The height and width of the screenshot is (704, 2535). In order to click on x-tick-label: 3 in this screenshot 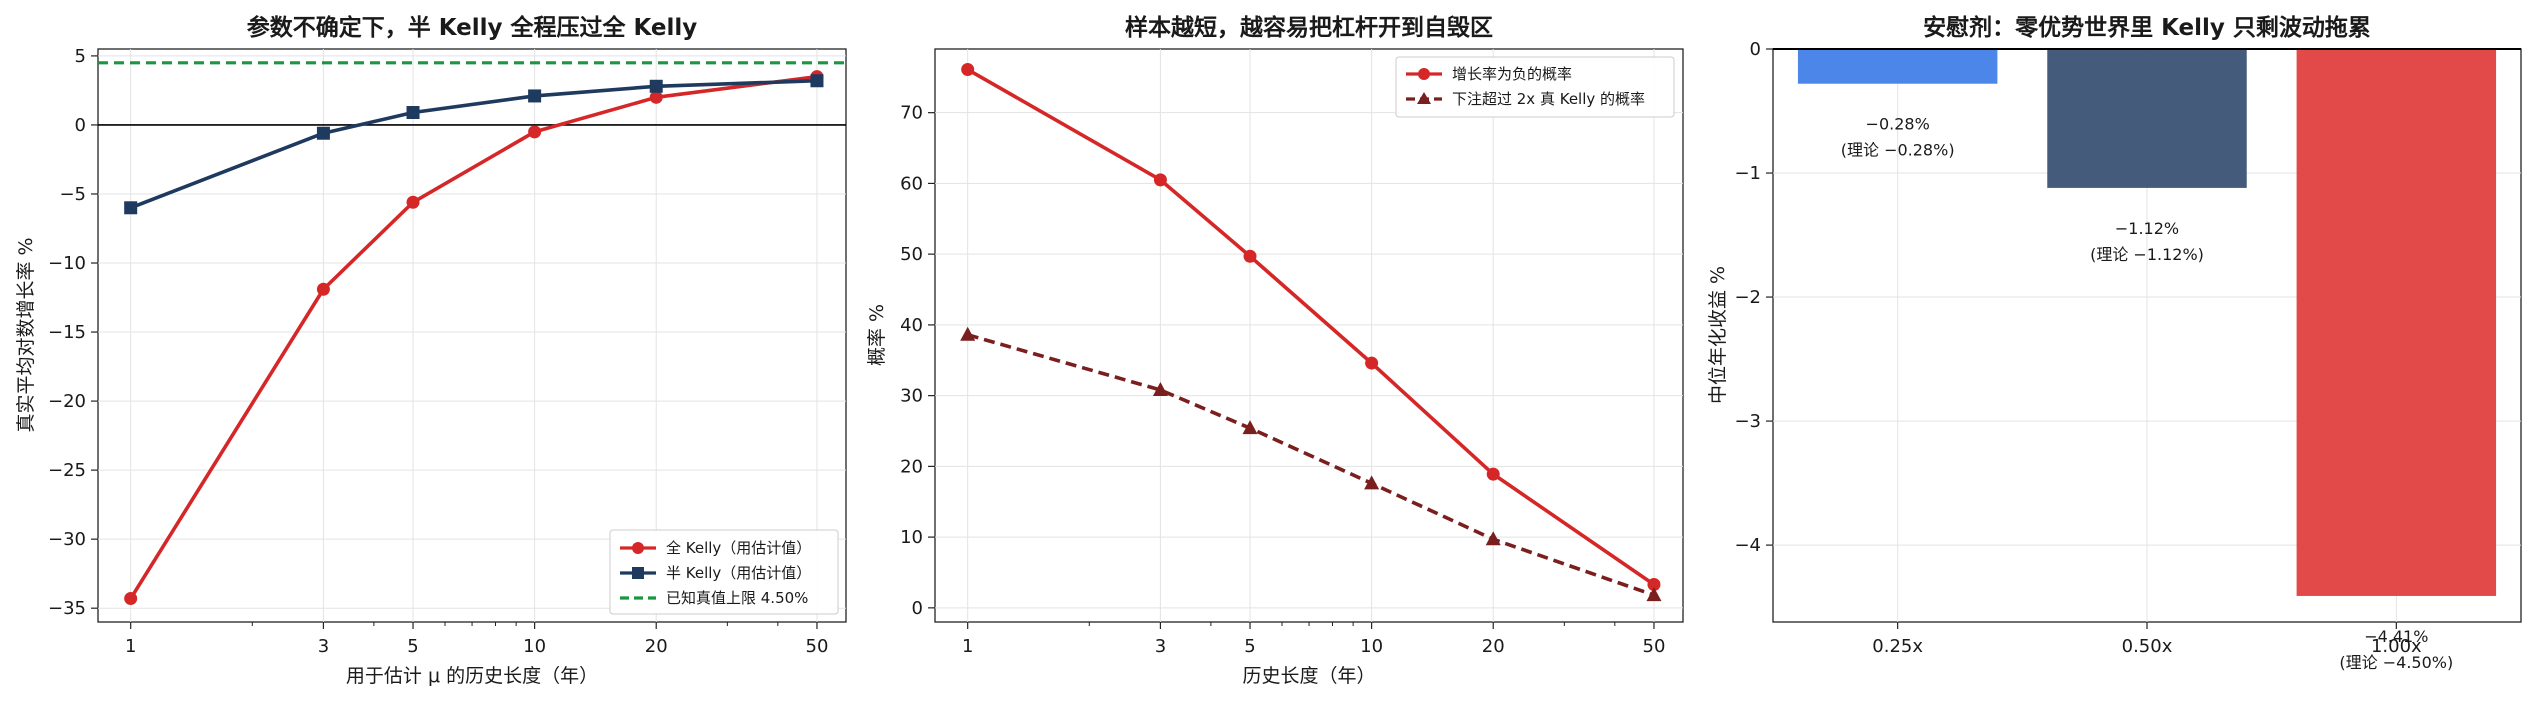, I will do `click(323, 646)`.